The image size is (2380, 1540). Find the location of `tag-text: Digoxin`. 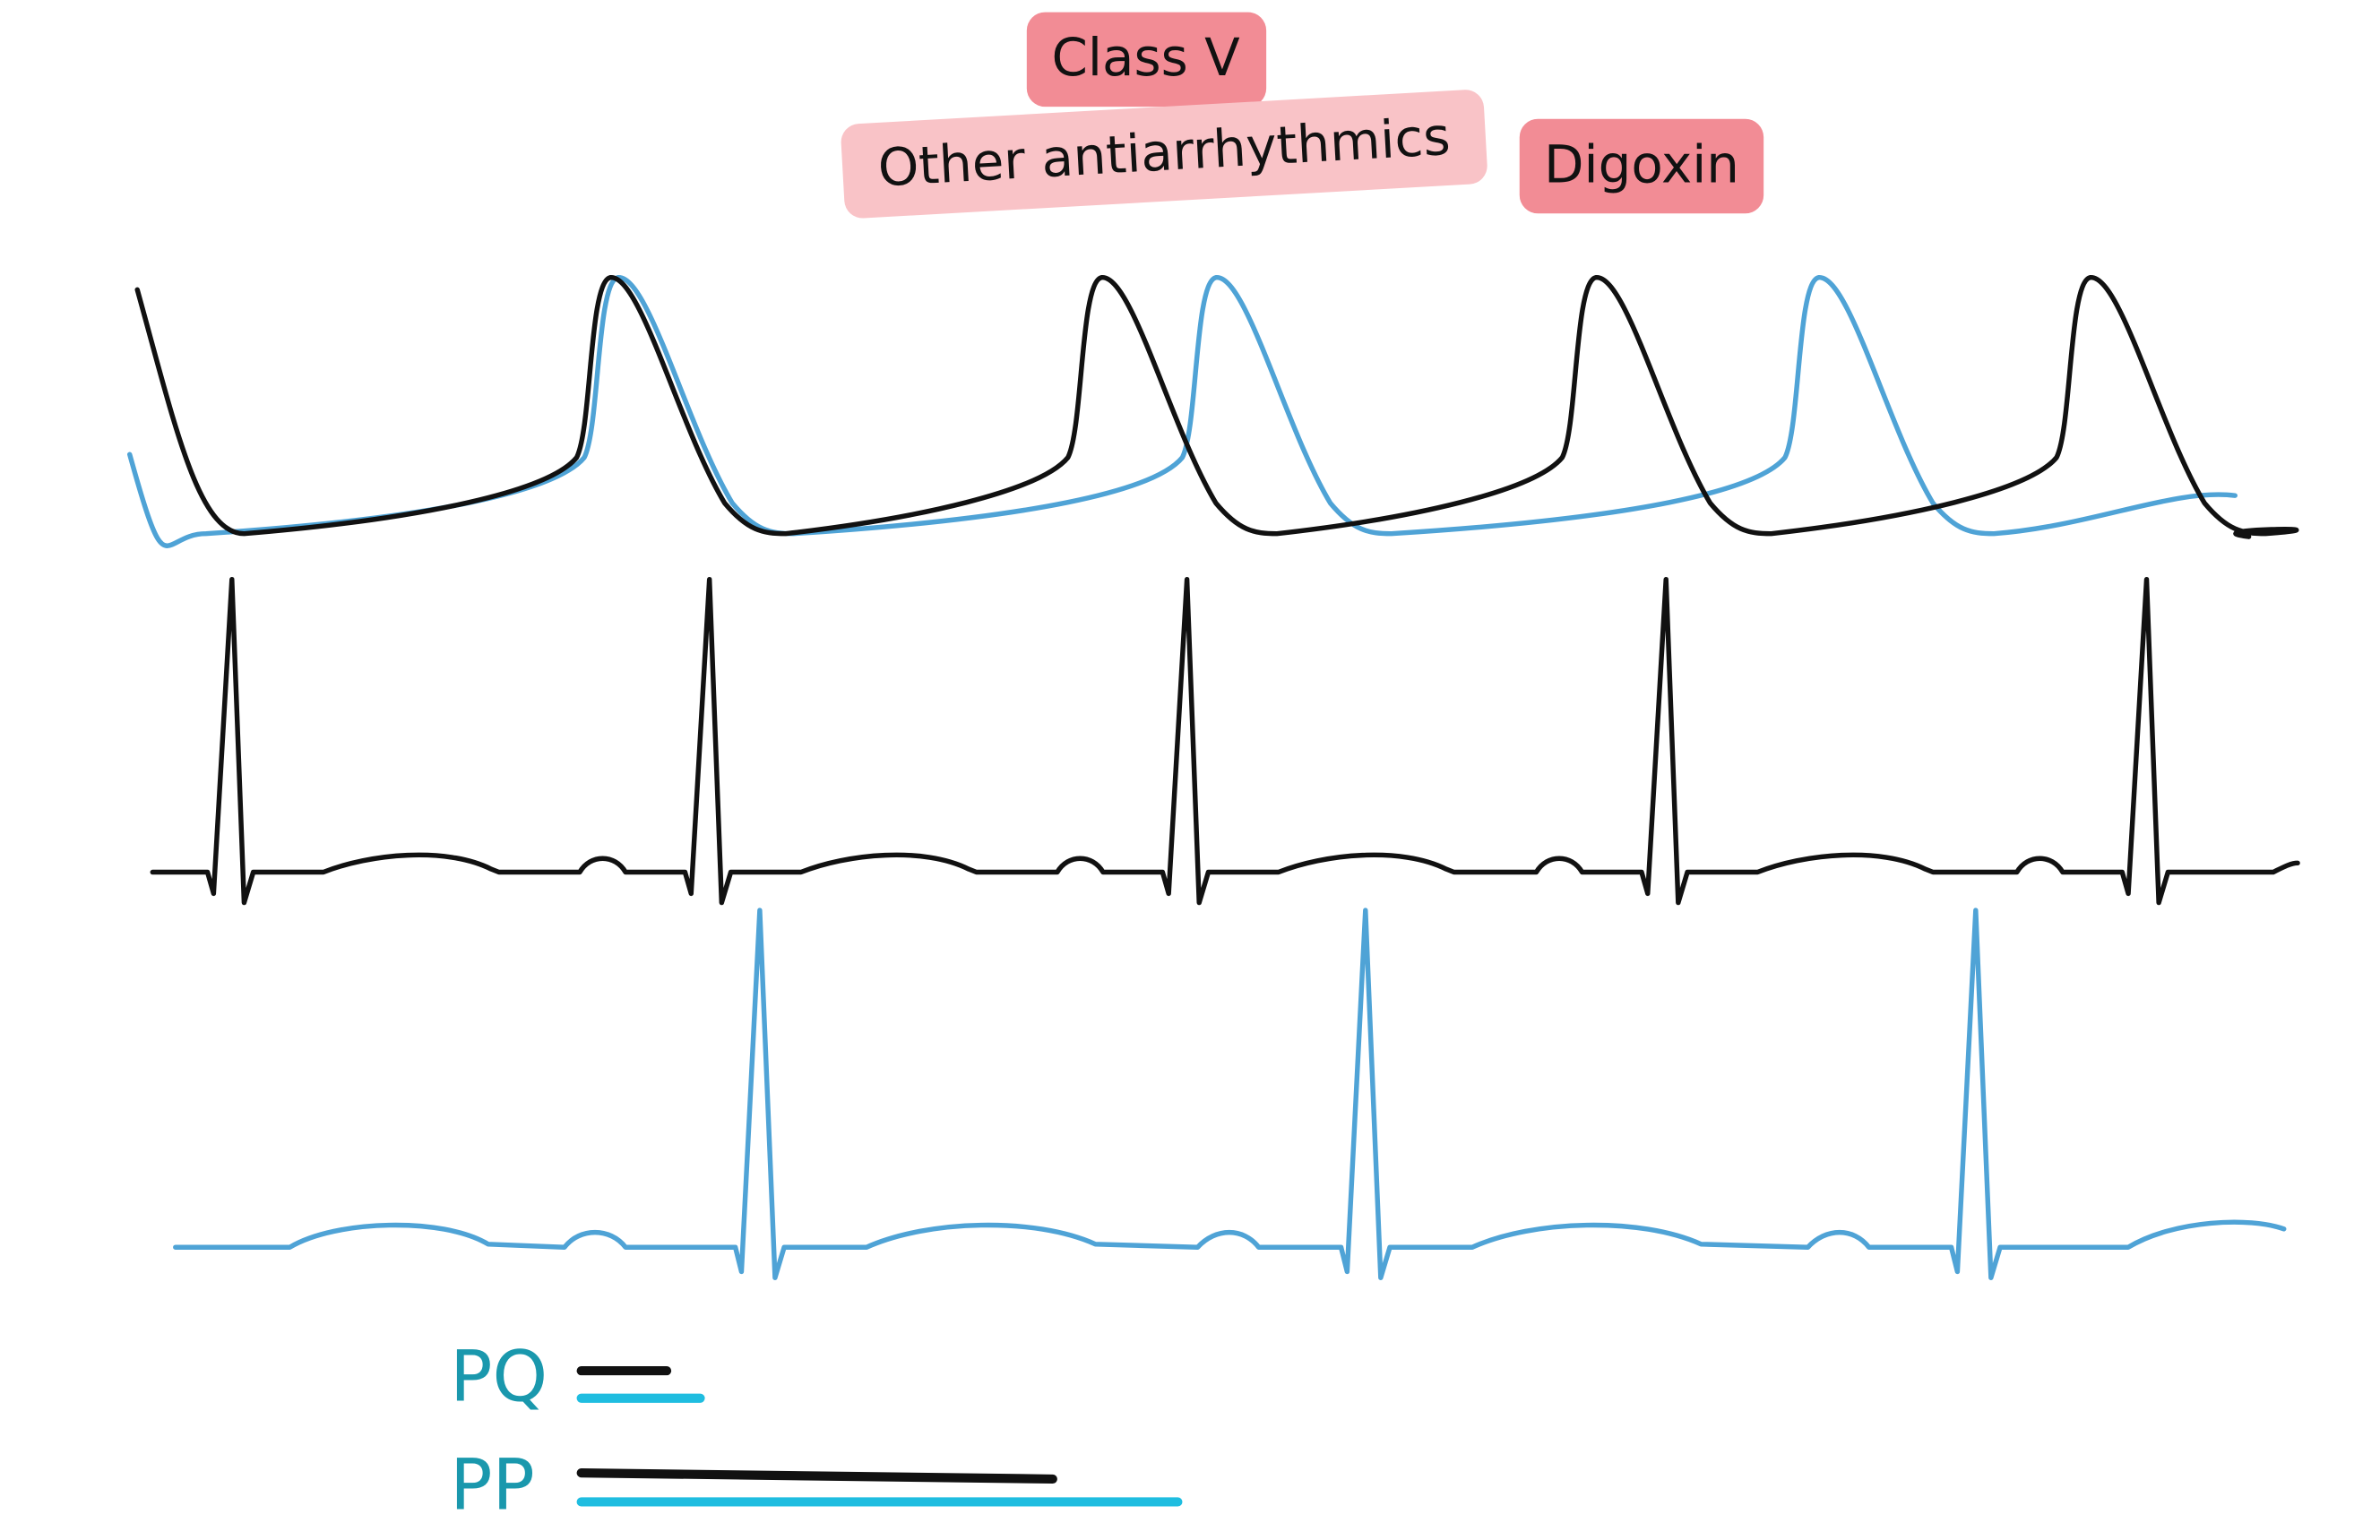

tag-text: Digoxin is located at coordinates (1642, 163).